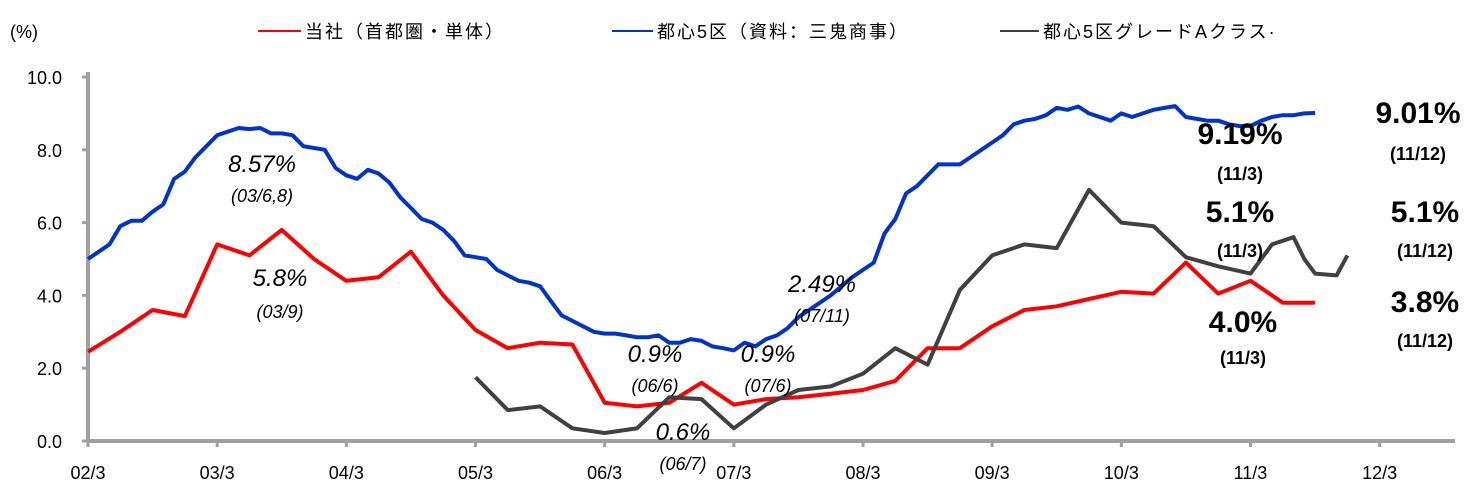  What do you see at coordinates (475, 473) in the screenshot?
I see `x-tick-label: 05/3` at bounding box center [475, 473].